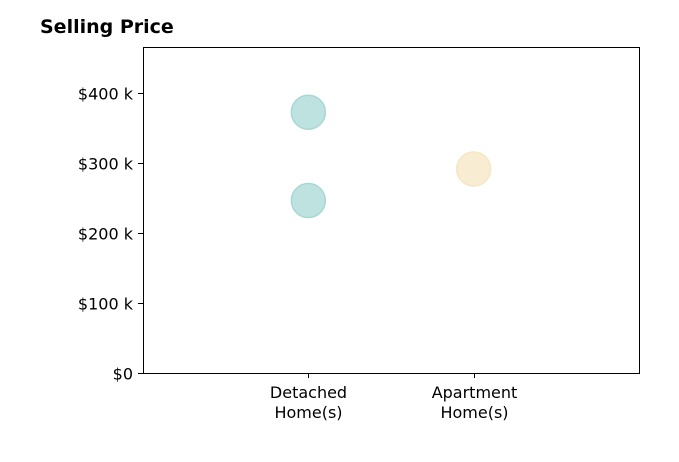 The height and width of the screenshot is (462, 679). Describe the element at coordinates (106, 94) in the screenshot. I see `y-tick-label: $400 k` at that location.